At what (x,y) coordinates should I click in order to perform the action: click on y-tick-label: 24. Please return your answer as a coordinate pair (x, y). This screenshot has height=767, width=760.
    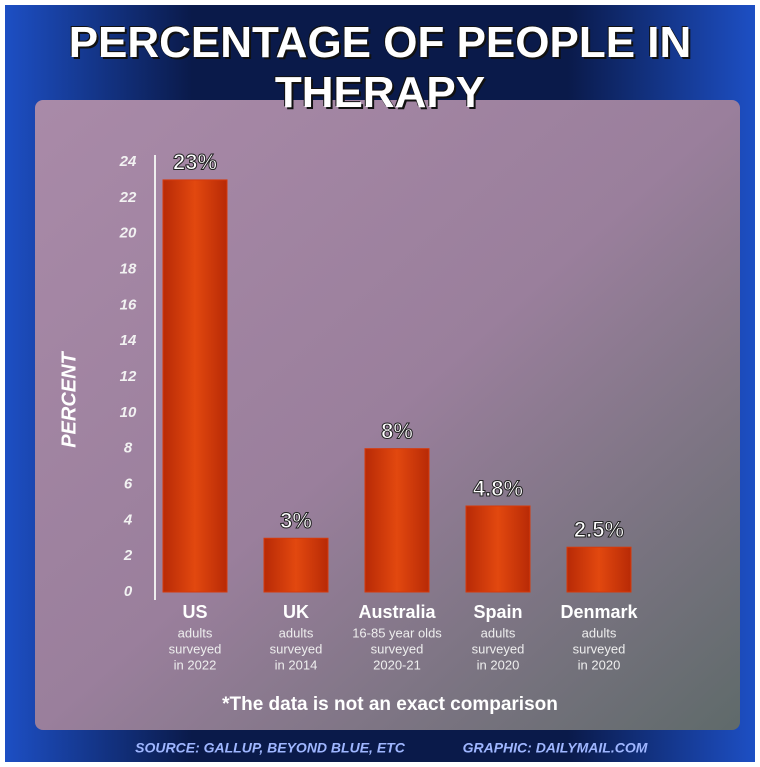
    Looking at the image, I should click on (128, 161).